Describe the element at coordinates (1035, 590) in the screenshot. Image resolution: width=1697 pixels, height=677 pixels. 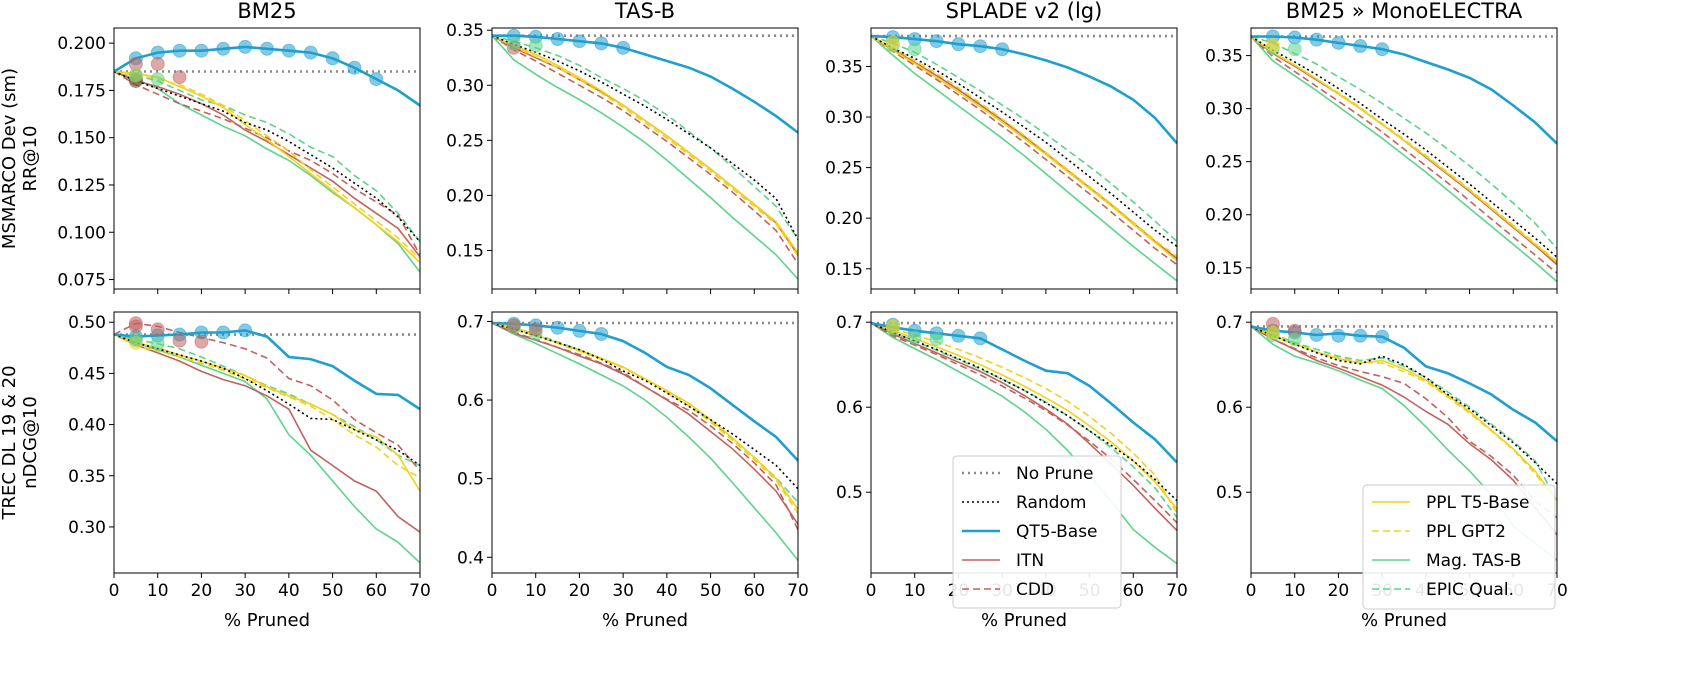
I see `legend-label-cdd: CDD` at that location.